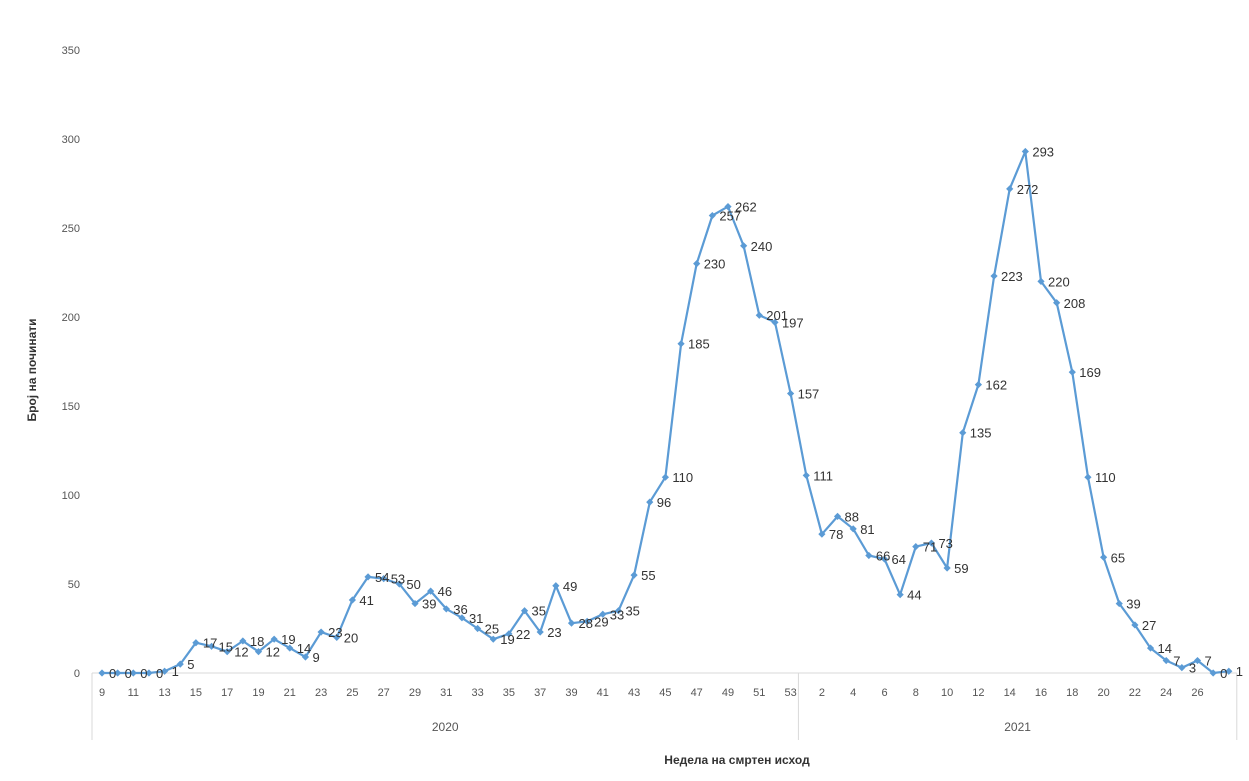 Image resolution: width=1249 pixels, height=781 pixels. What do you see at coordinates (1239, 671) in the screenshot?
I see `data-label: 1` at bounding box center [1239, 671].